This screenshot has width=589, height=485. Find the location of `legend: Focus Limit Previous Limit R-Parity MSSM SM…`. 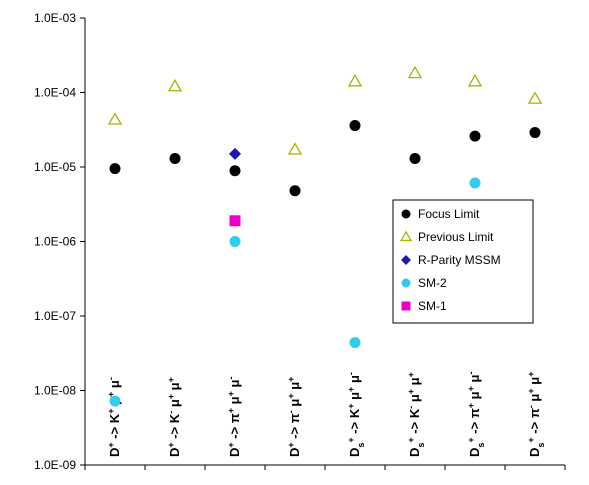

legend: Focus Limit Previous Limit R-Parity MSSM SM… is located at coordinates (463, 261).